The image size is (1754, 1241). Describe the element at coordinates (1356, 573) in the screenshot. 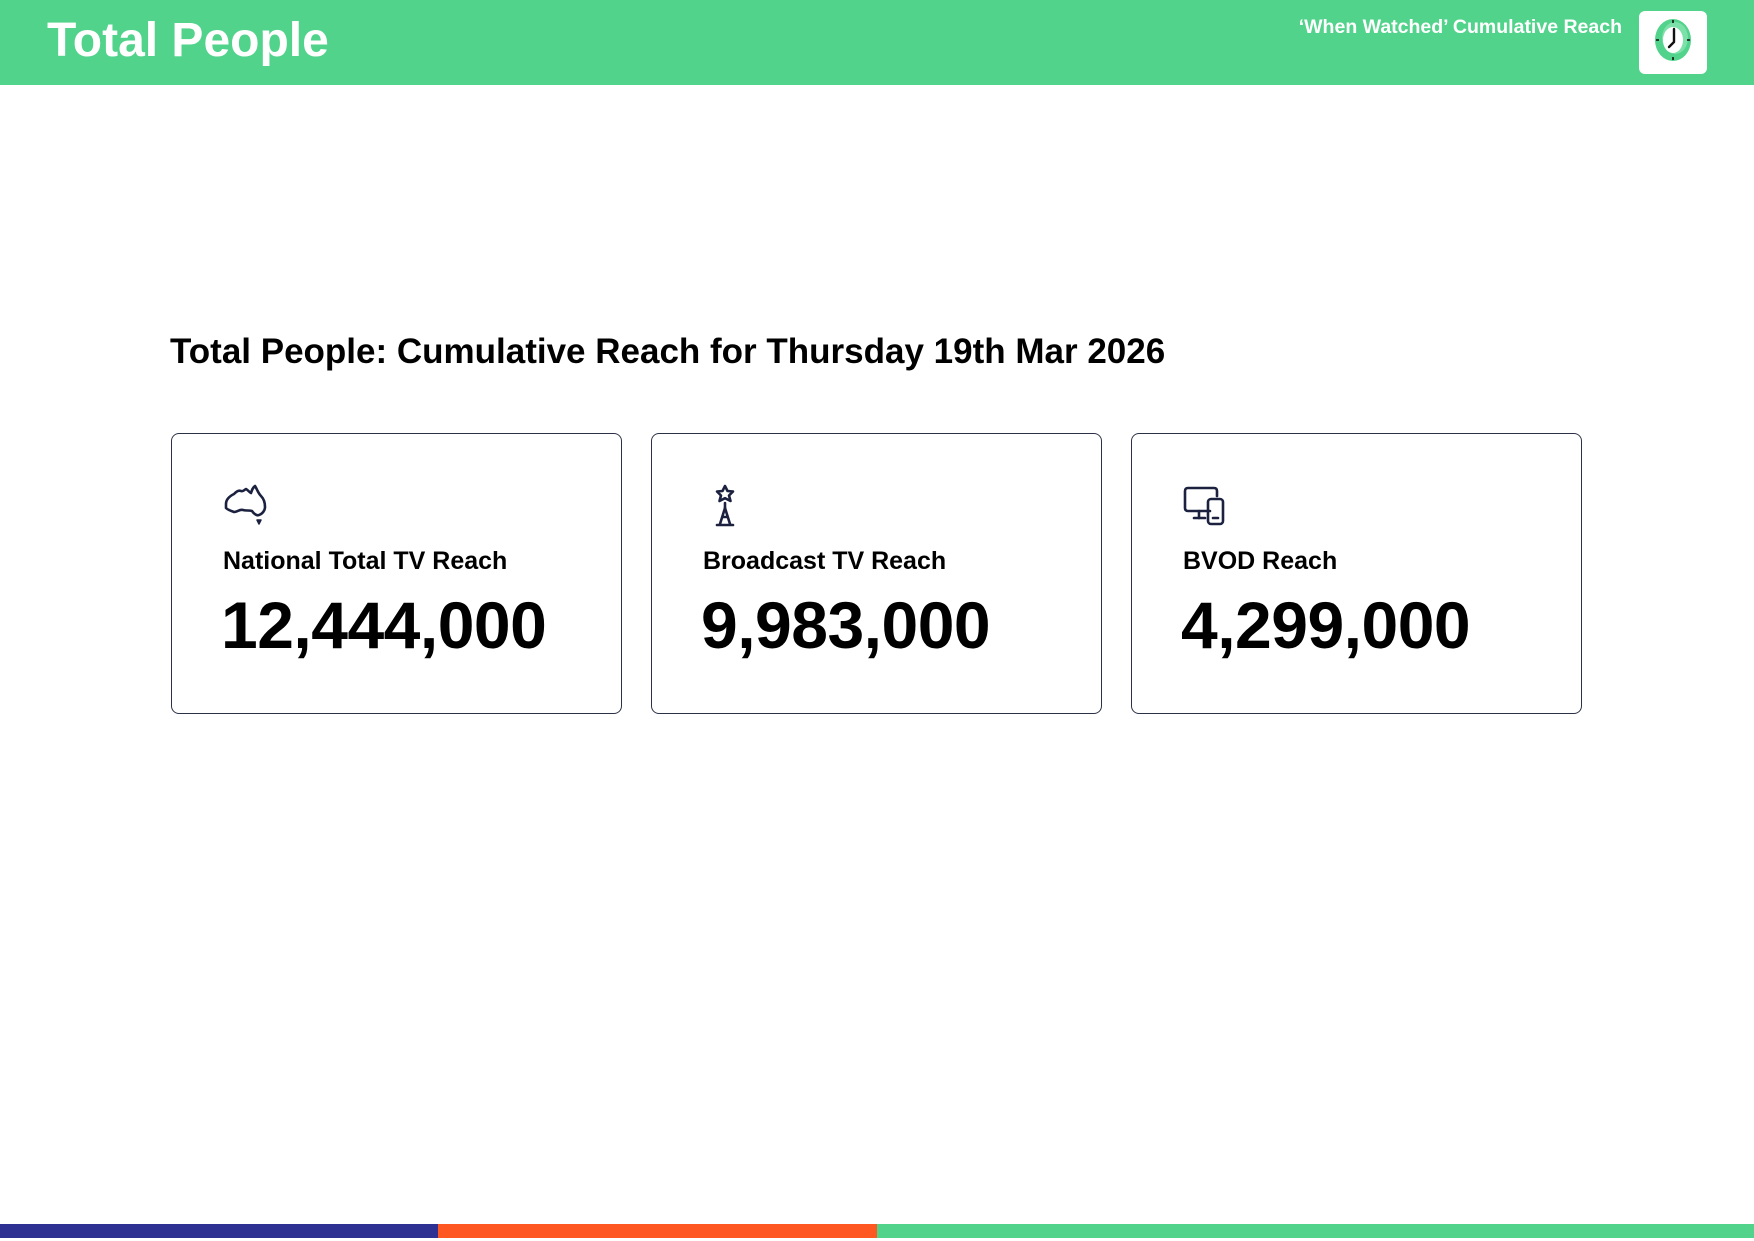

I see `card-bvod-reach: BVOD Reach 4,299,000` at that location.